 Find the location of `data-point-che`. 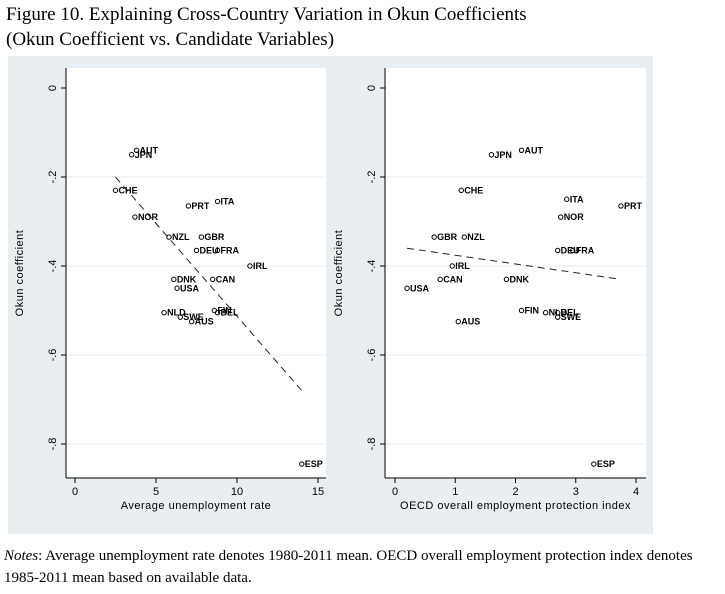

data-point-che is located at coordinates (115, 190).